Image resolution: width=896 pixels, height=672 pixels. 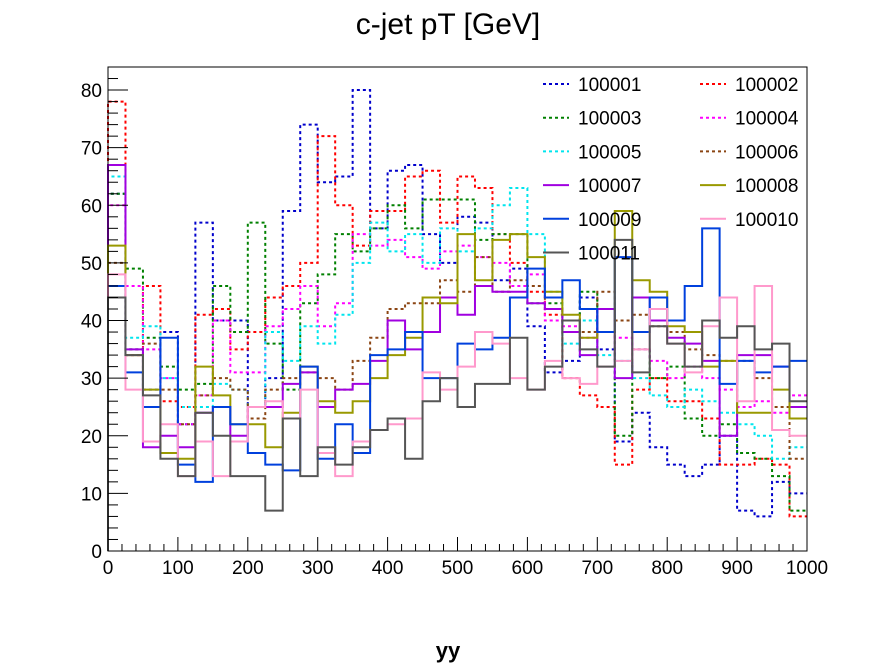 I want to click on legend-label-100001: 100001, so click(x=609, y=85).